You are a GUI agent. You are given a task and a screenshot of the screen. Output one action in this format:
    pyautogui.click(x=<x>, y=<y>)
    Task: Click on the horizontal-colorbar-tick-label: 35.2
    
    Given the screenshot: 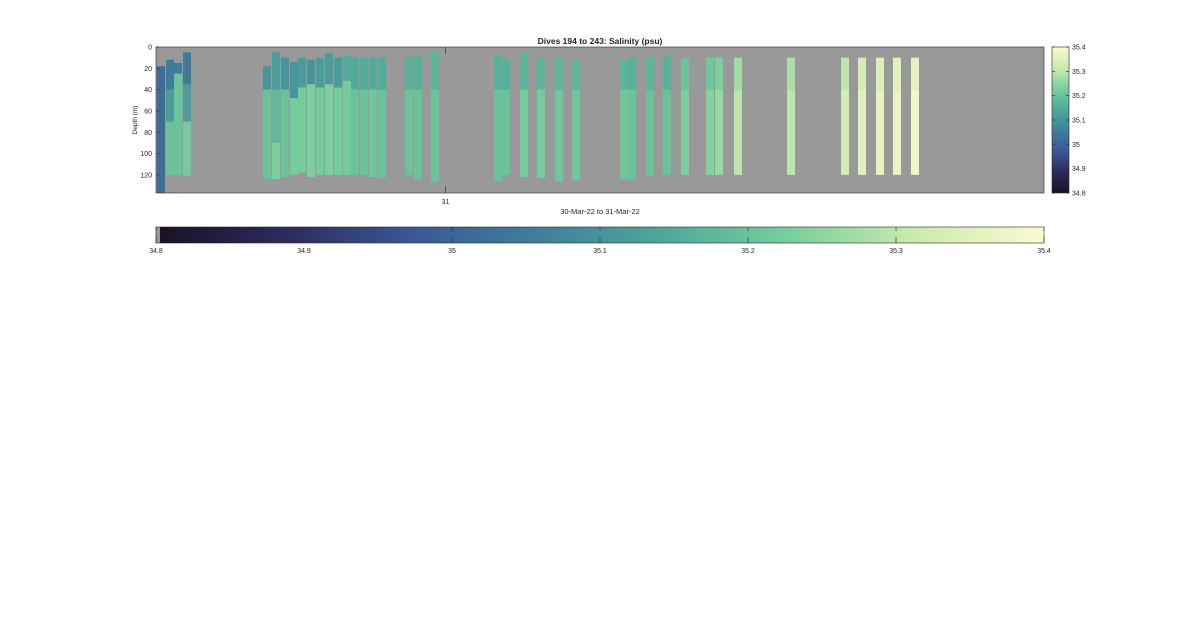 What is the action you would take?
    pyautogui.click(x=748, y=251)
    